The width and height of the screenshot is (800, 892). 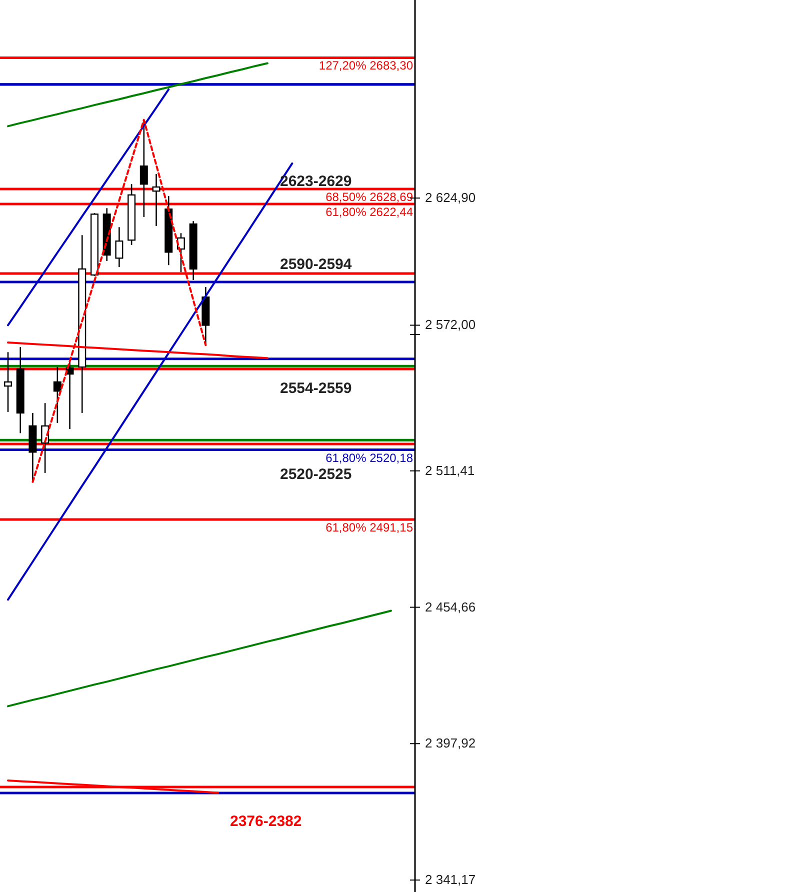 What do you see at coordinates (316, 181) in the screenshot?
I see `annotation: 2623-2629` at bounding box center [316, 181].